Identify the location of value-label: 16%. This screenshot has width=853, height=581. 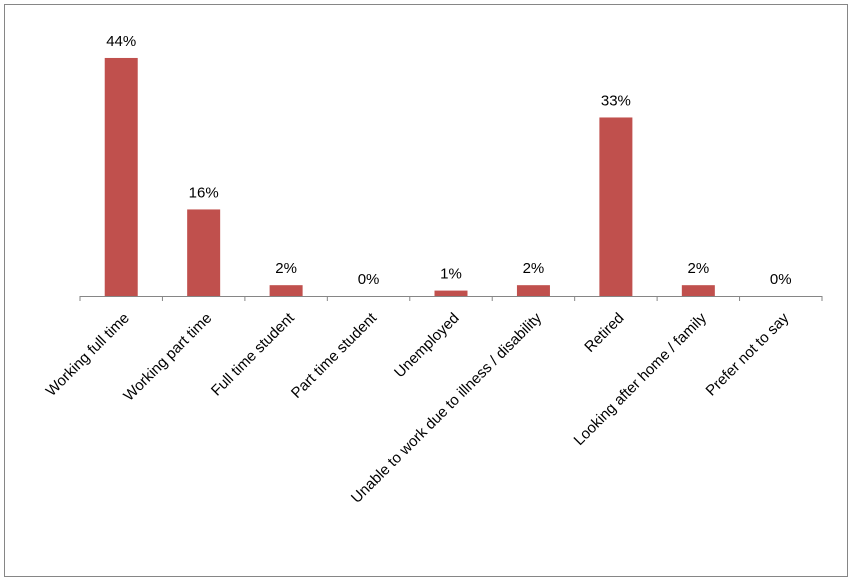
(204, 192).